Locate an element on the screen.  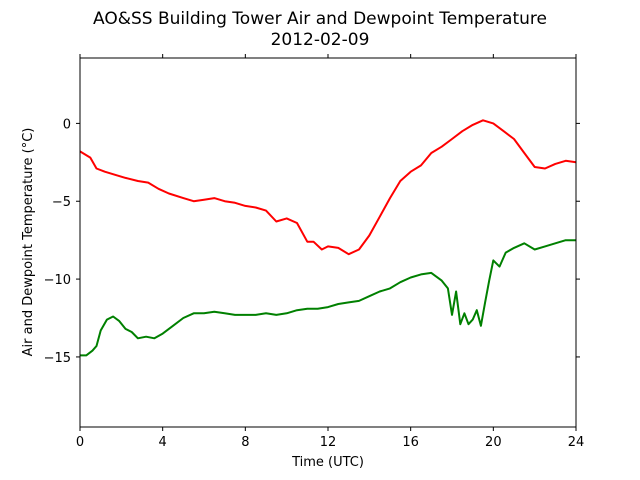
y-tick-label: −15 is located at coordinates (57, 358).